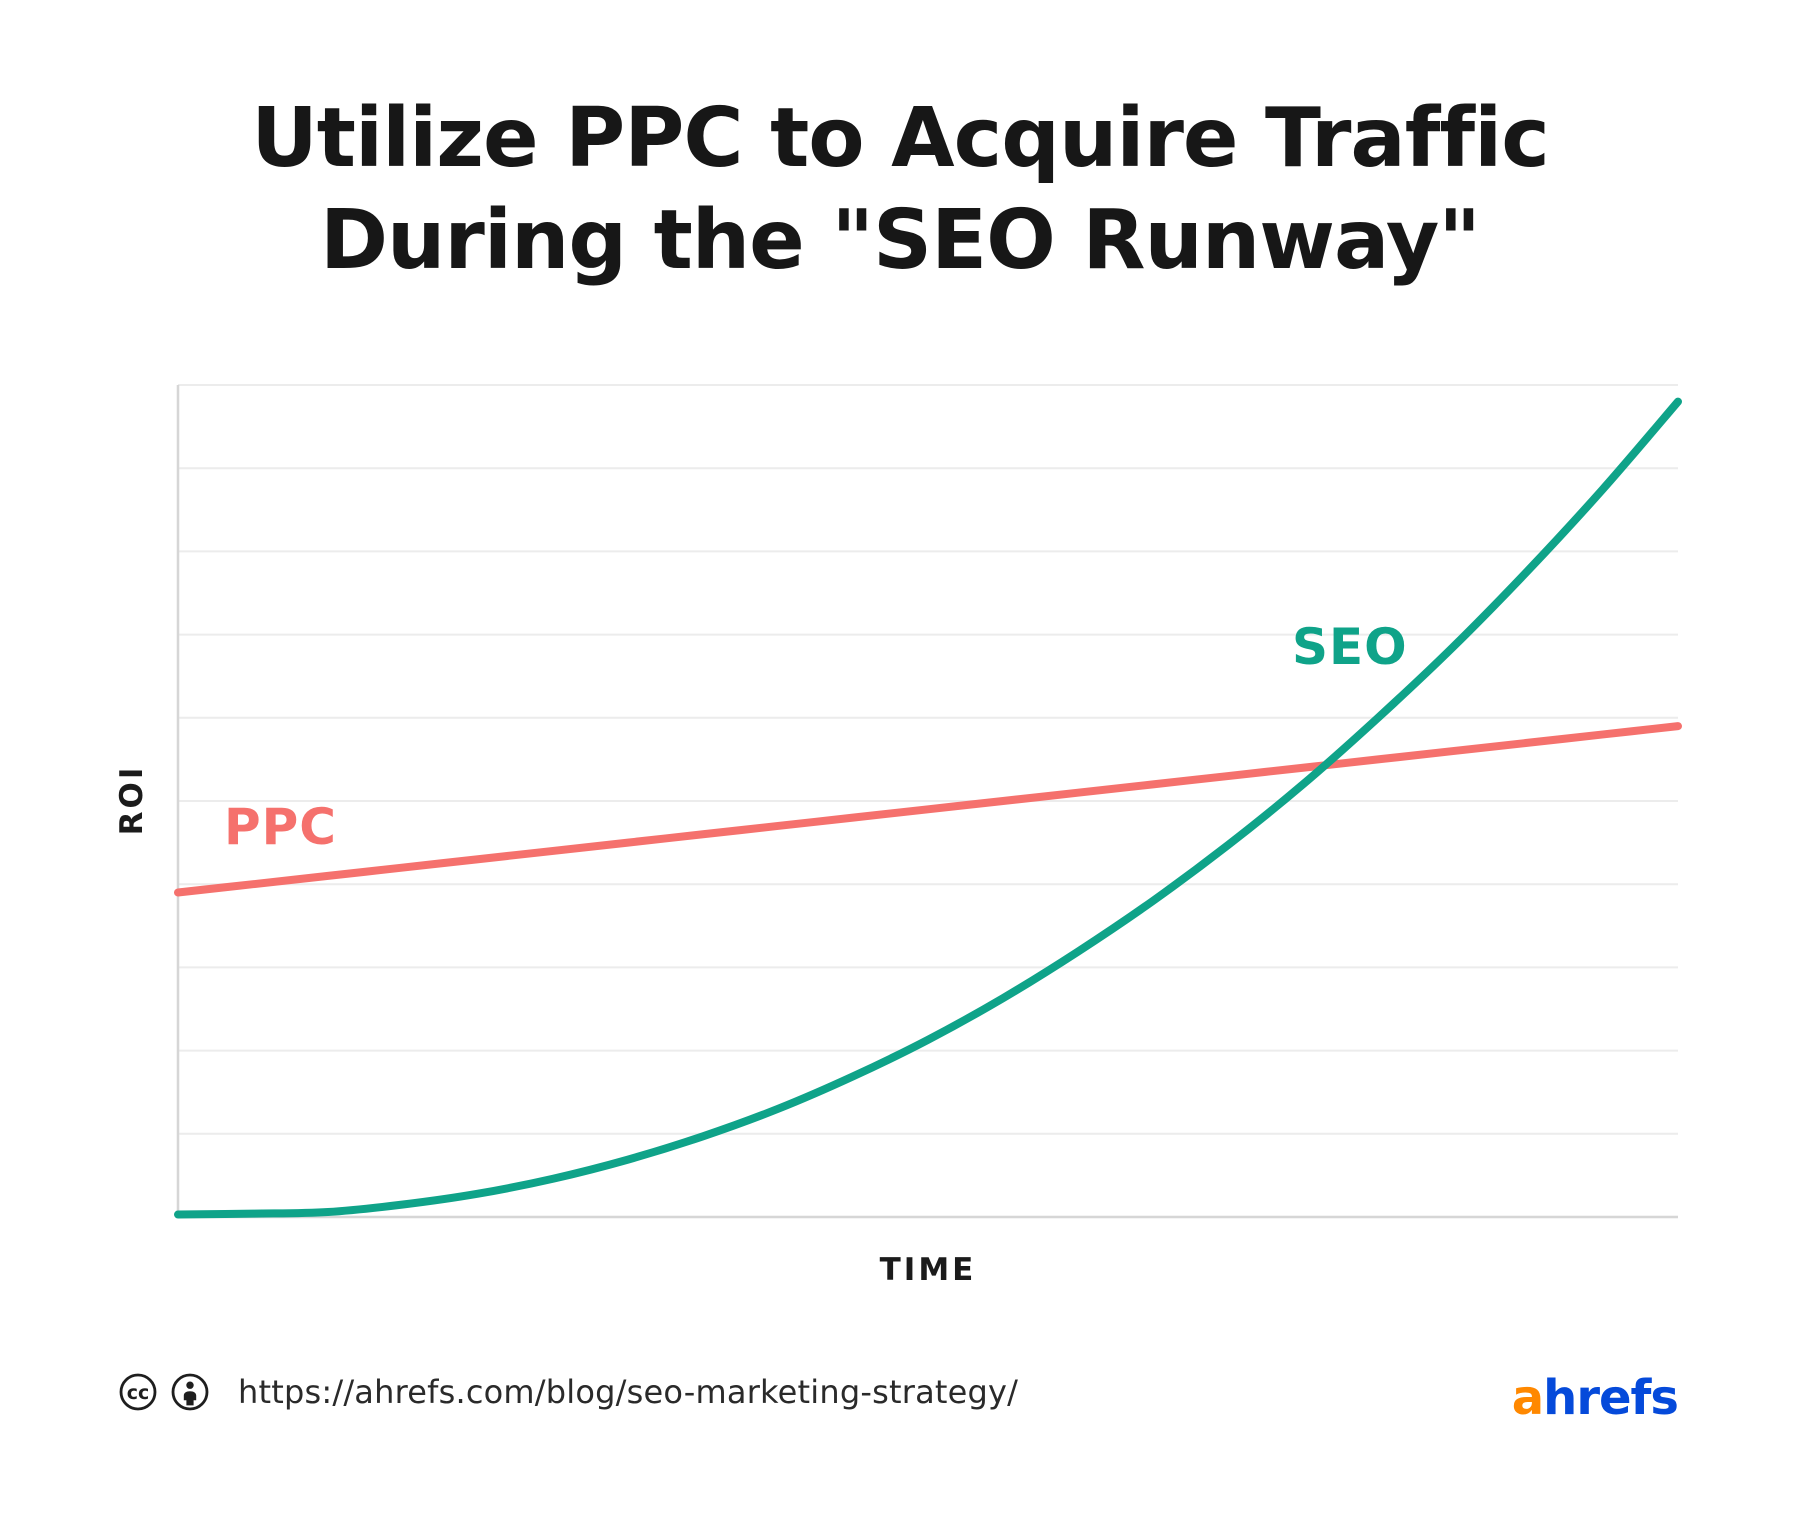 The width and height of the screenshot is (1800, 1536). I want to click on x-axis-label: TIME, so click(928, 1270).